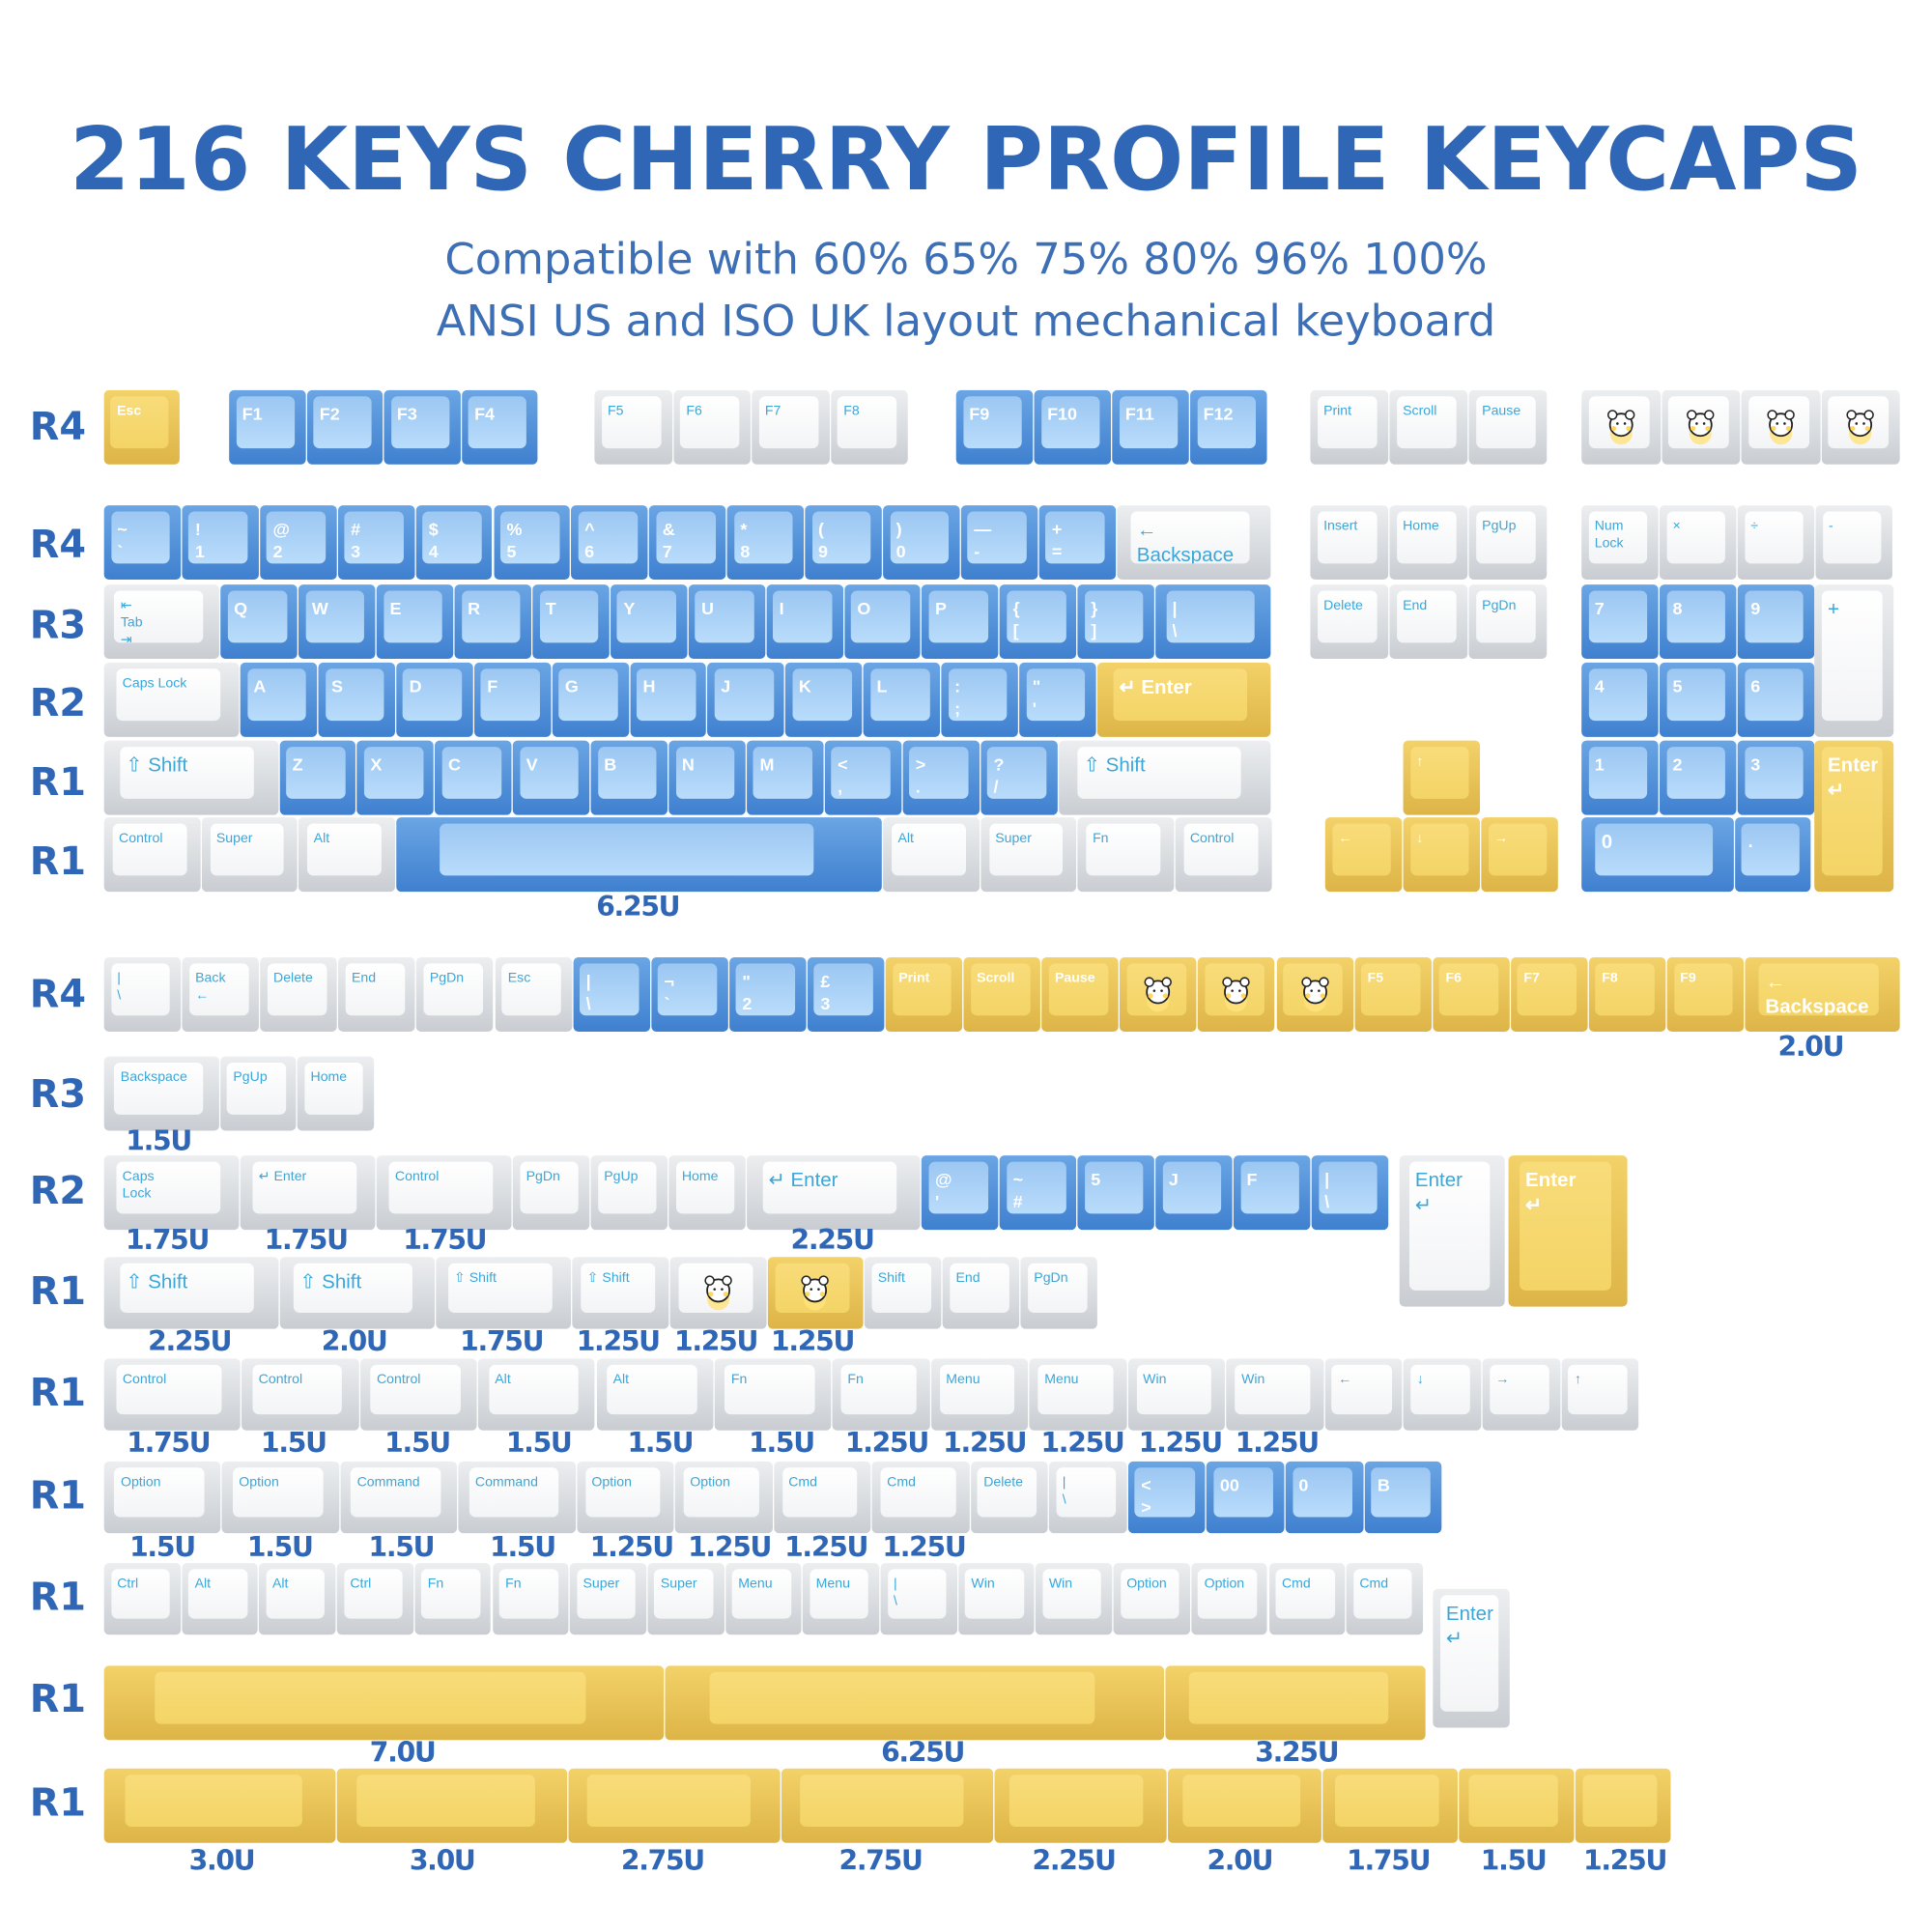 This screenshot has width=1932, height=1932. Describe the element at coordinates (257, 616) in the screenshot. I see `keycap-legend: Q` at that location.